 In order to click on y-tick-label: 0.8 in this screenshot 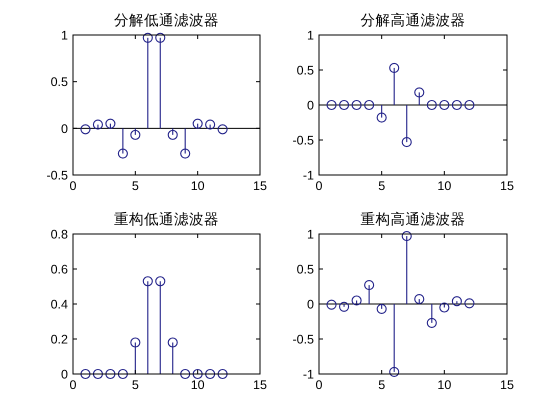, I will do `click(59, 235)`.